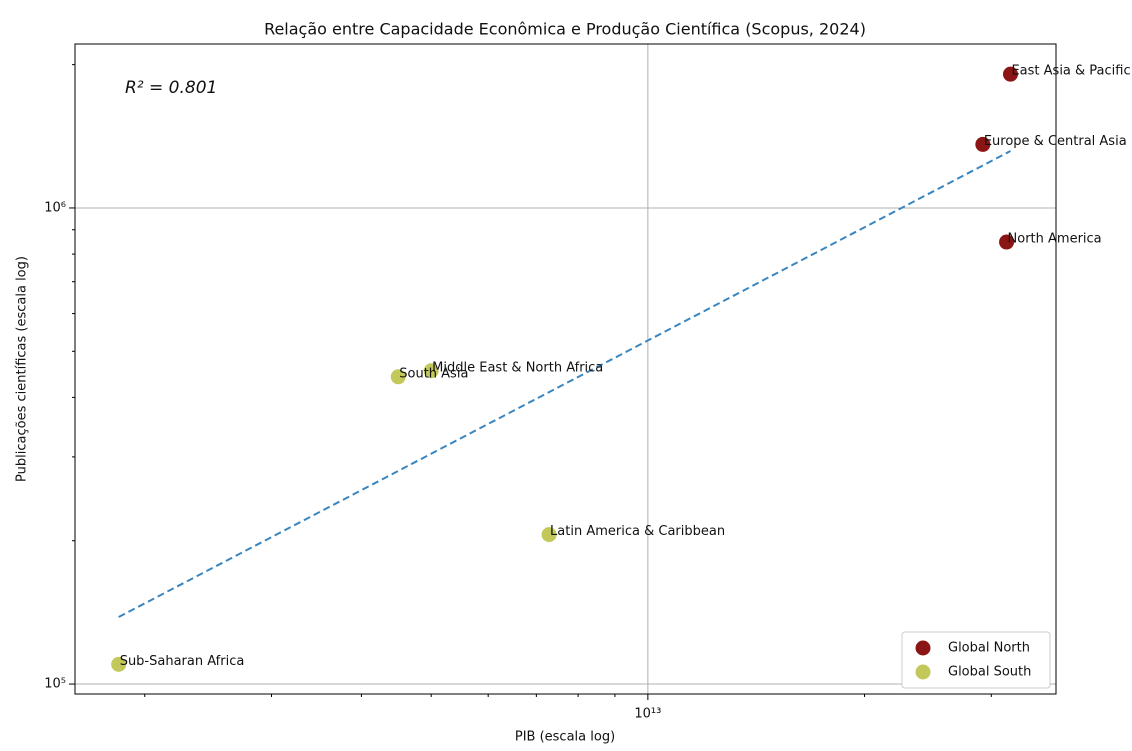  I want to click on point-label: Middle East & North Africa, so click(517, 367).